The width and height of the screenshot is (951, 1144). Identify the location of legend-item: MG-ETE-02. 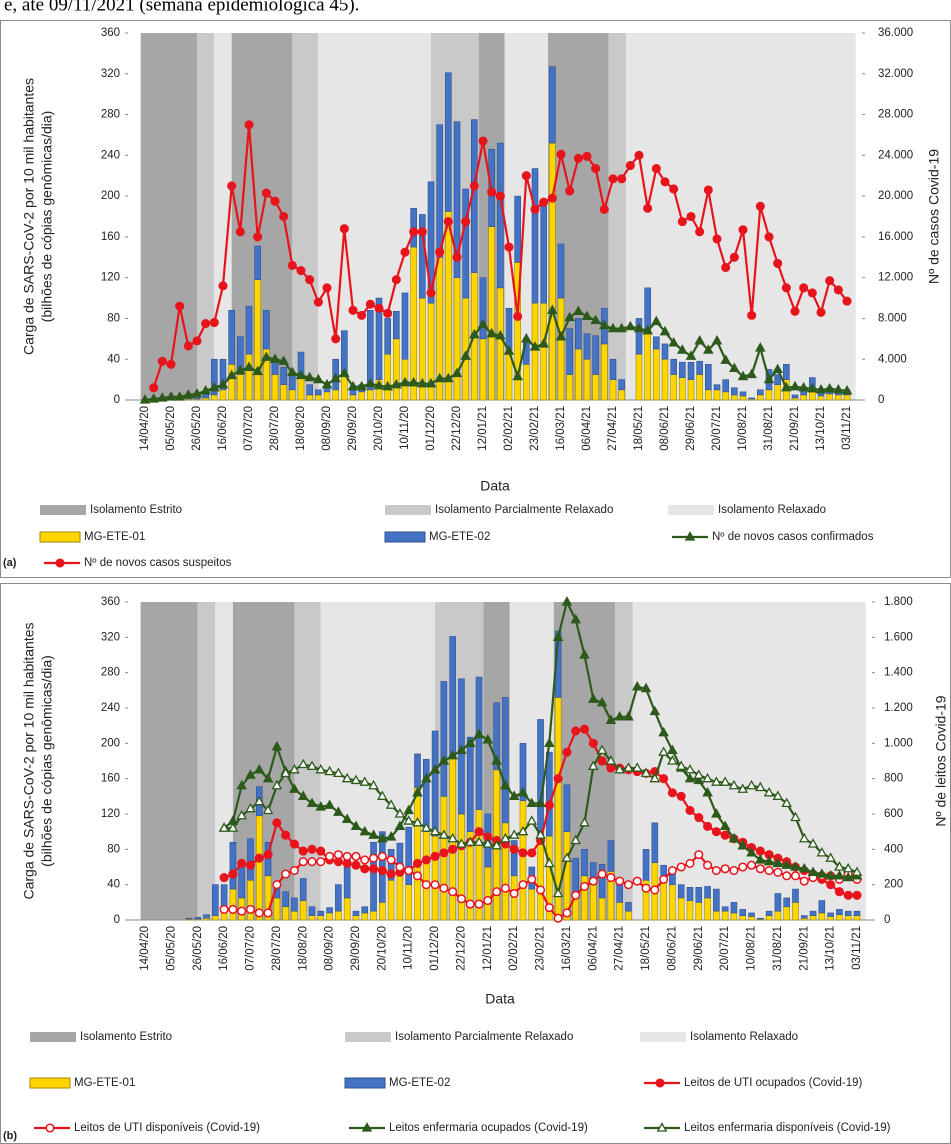
(397, 1083).